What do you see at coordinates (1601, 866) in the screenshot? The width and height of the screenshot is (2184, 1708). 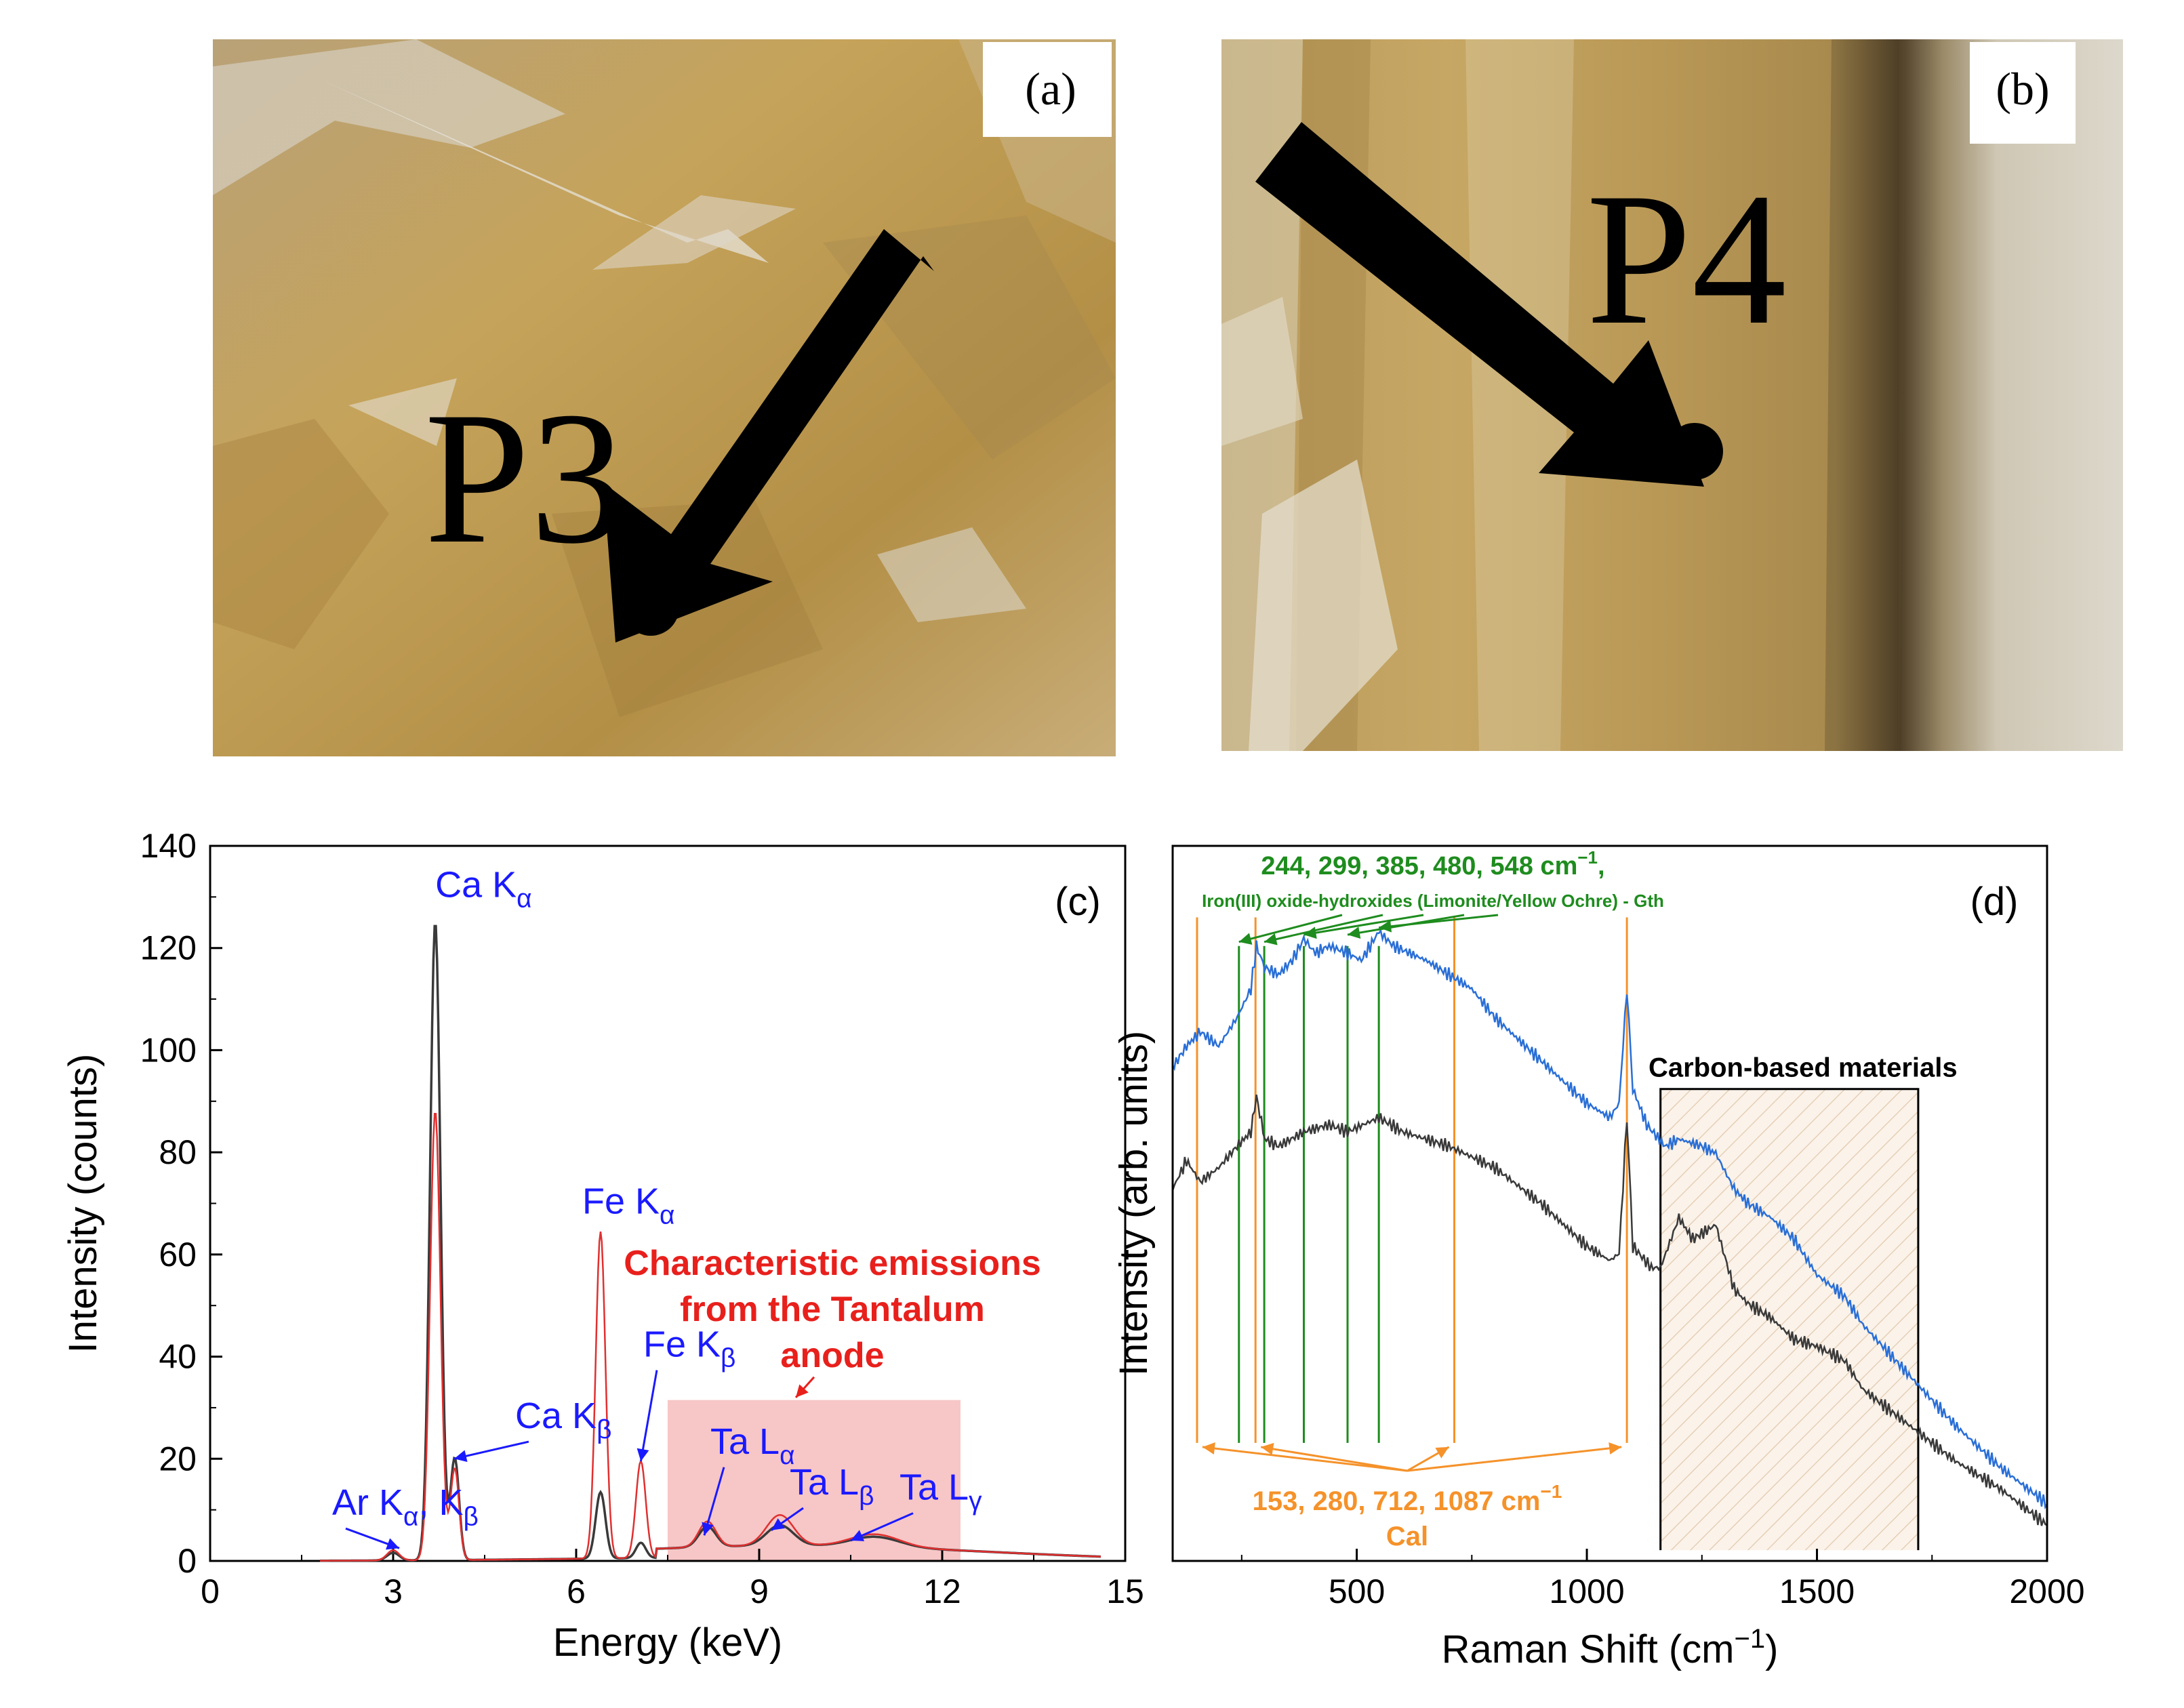 I see `goethite-values-end: ,` at bounding box center [1601, 866].